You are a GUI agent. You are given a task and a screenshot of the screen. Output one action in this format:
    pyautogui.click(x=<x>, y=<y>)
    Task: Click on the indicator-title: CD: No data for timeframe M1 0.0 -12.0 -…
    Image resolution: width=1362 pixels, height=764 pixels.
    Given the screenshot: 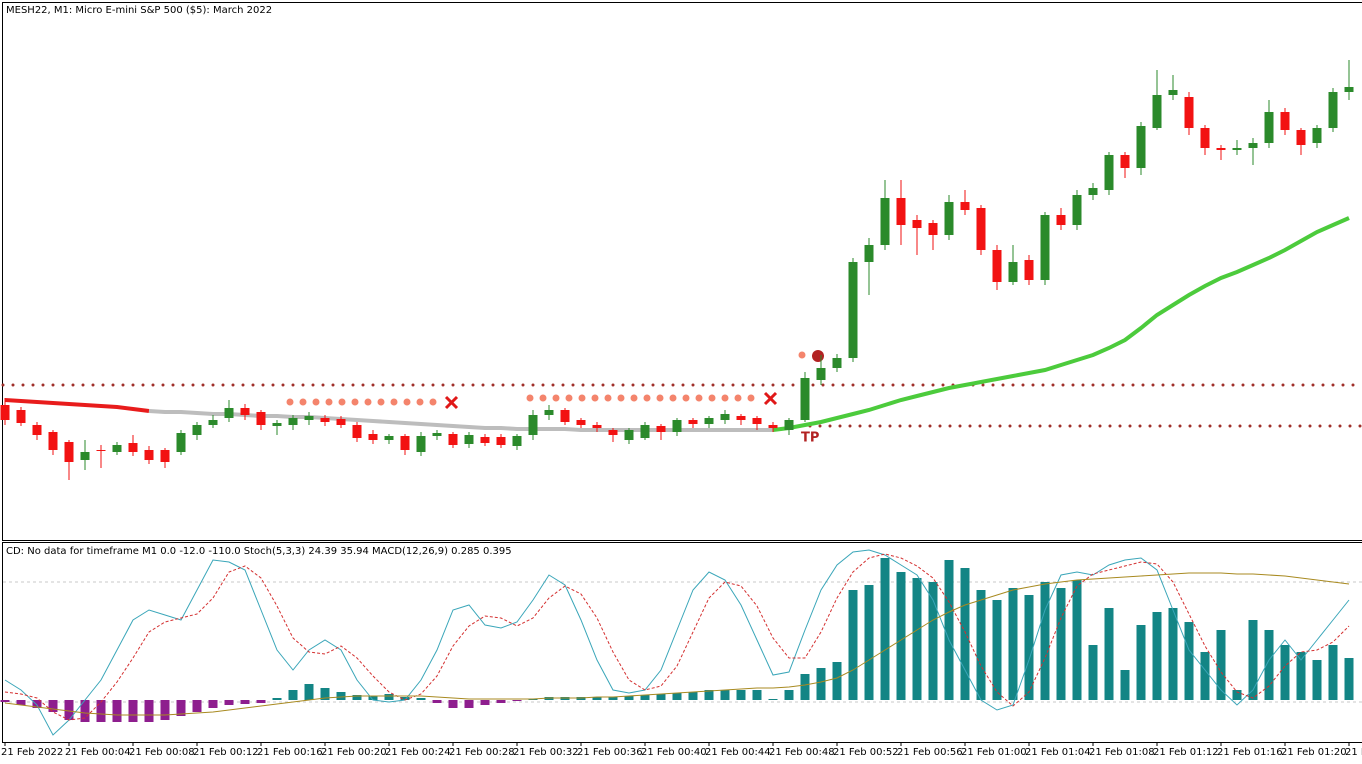 What is the action you would take?
    pyautogui.click(x=259, y=551)
    